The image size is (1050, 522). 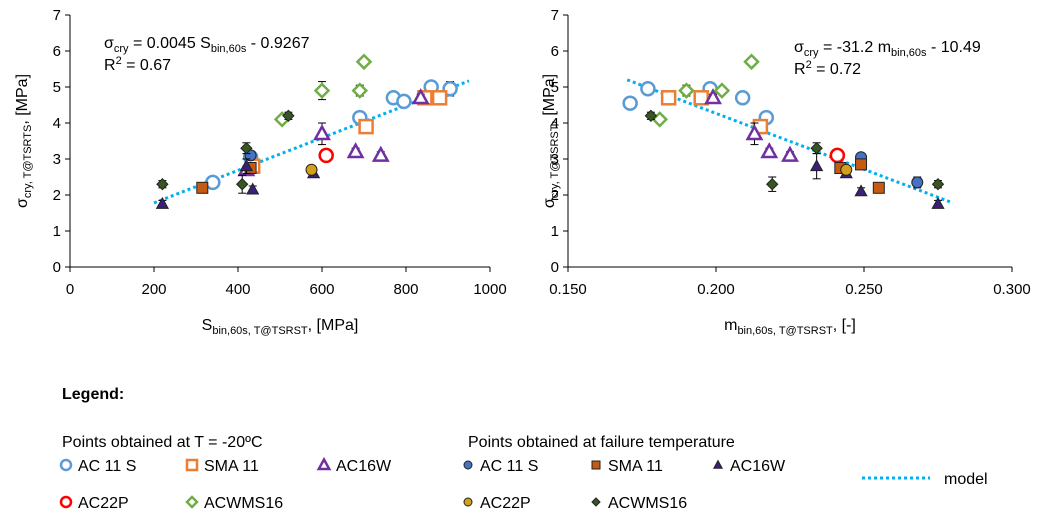 I want to click on y-tick-label: 0, so click(x=57, y=267).